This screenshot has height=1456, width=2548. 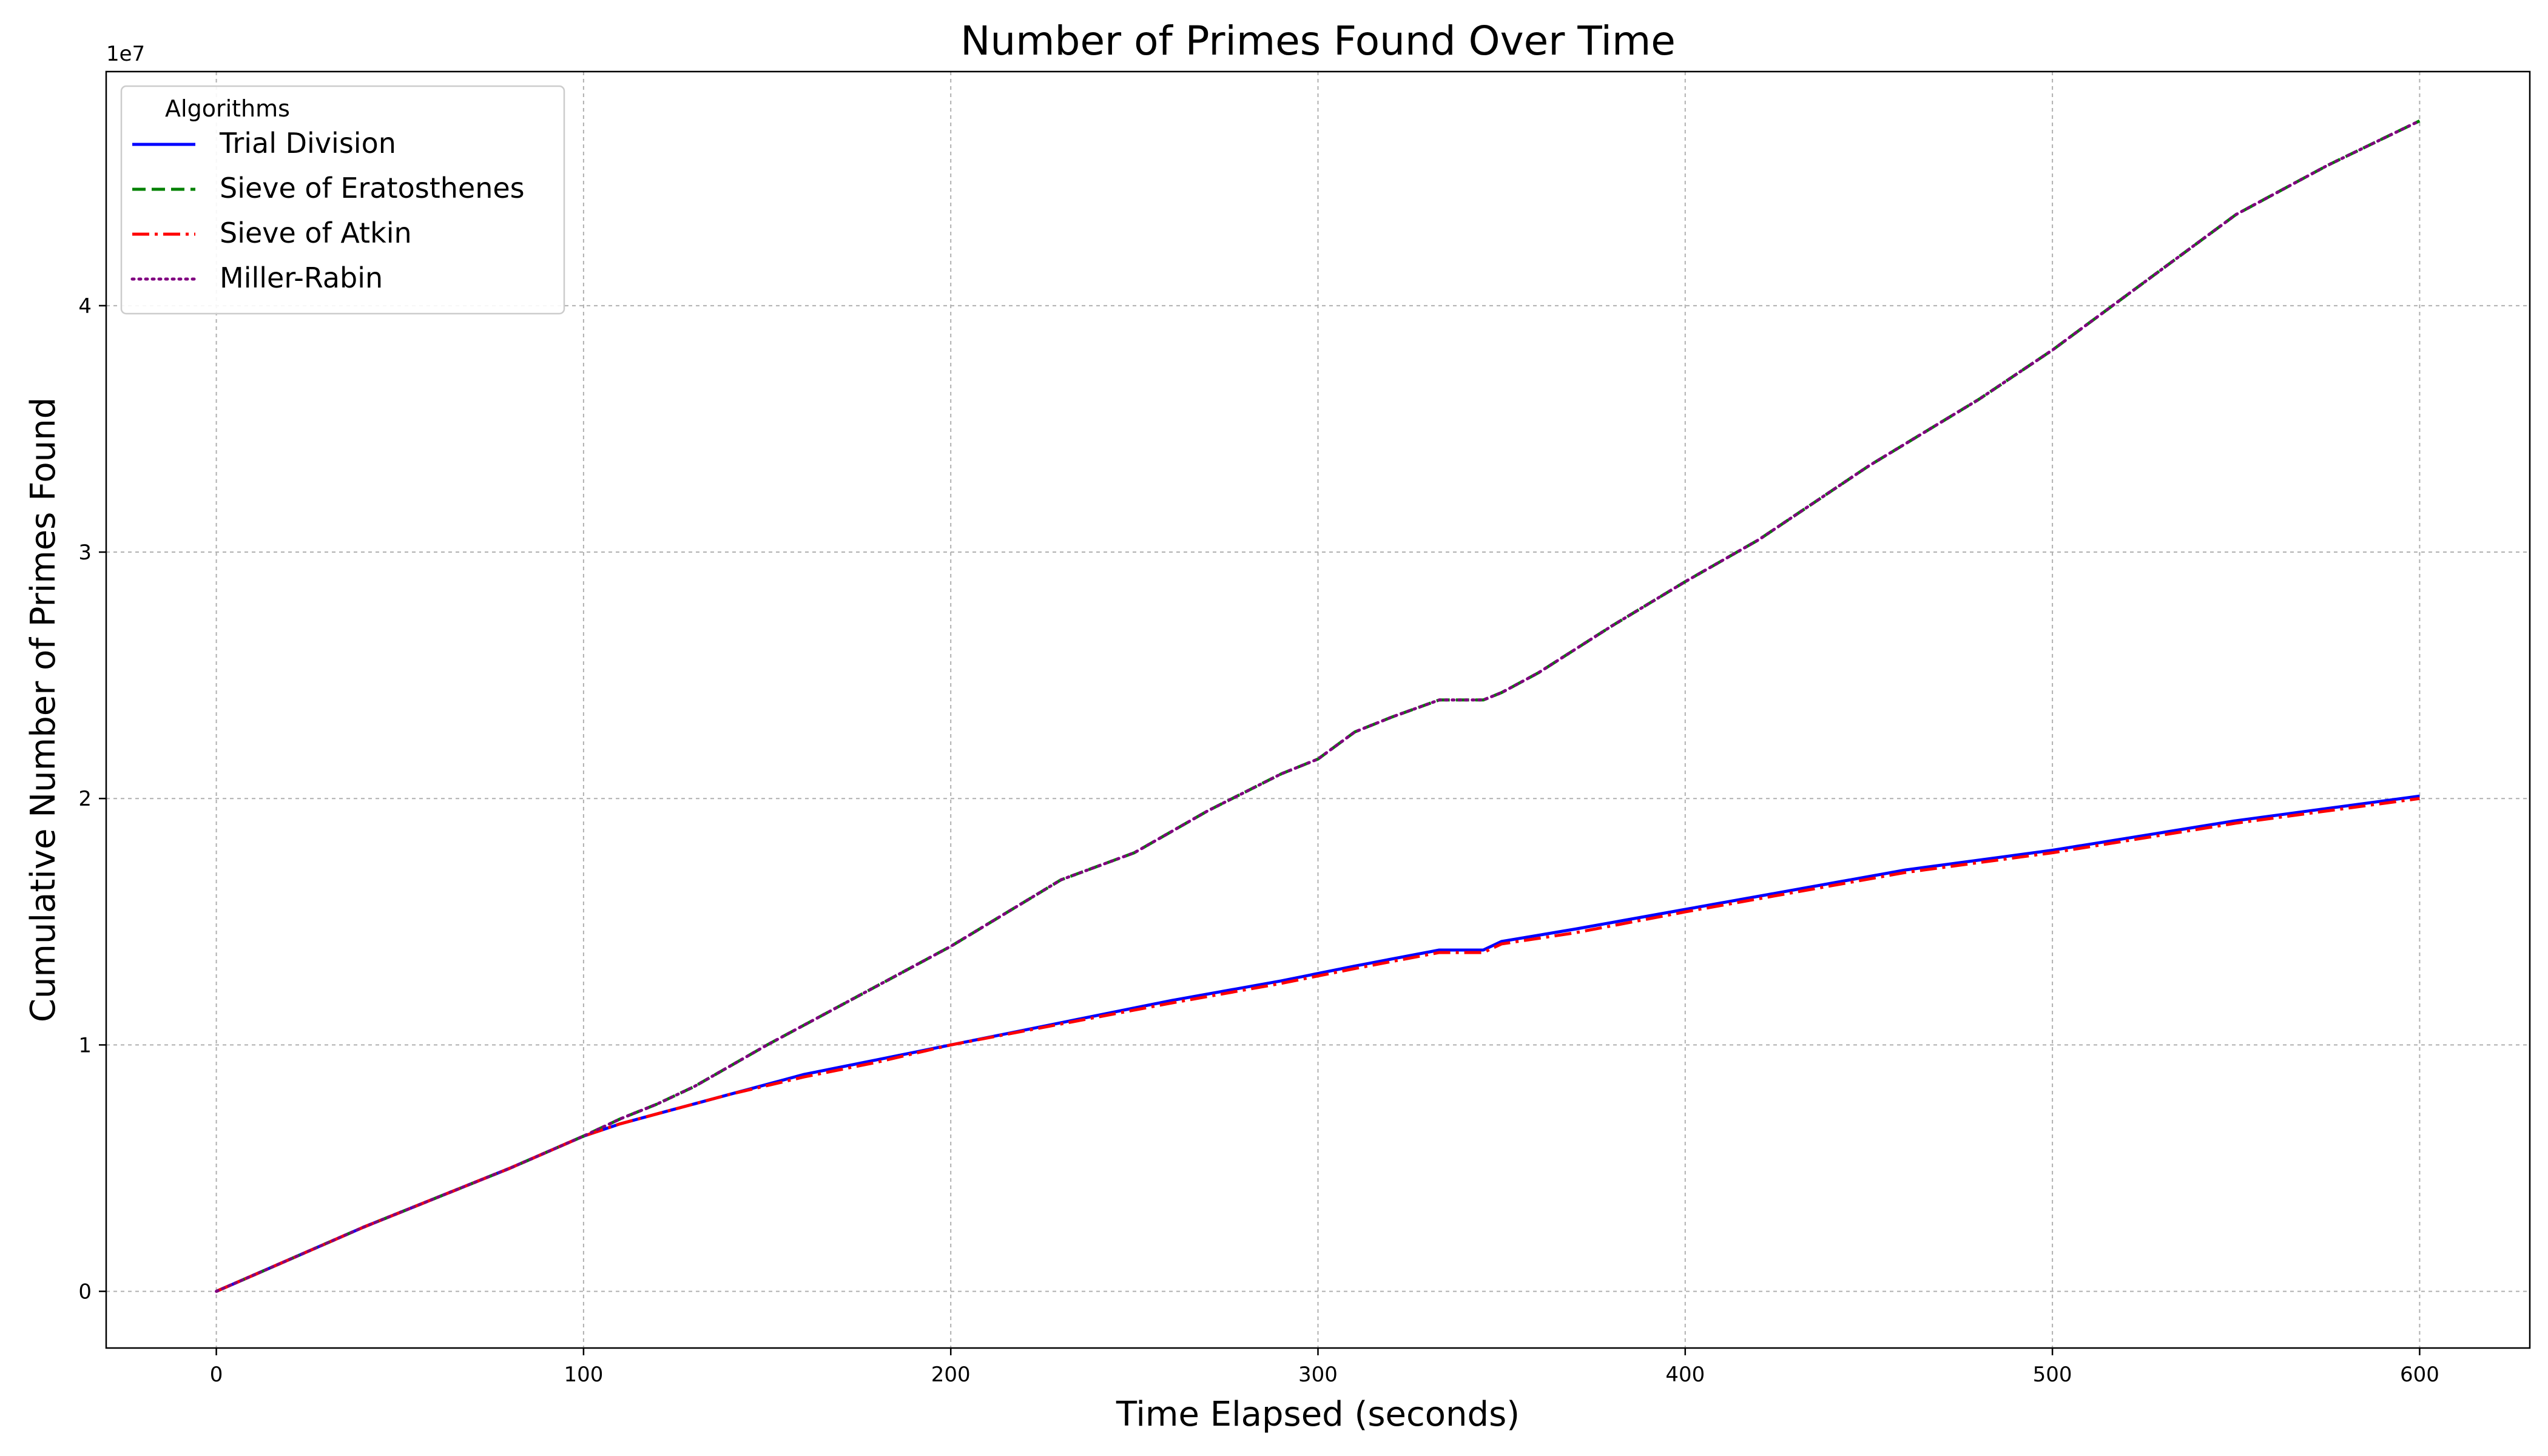 I want to click on y-tick-label: 0, so click(x=85, y=1292).